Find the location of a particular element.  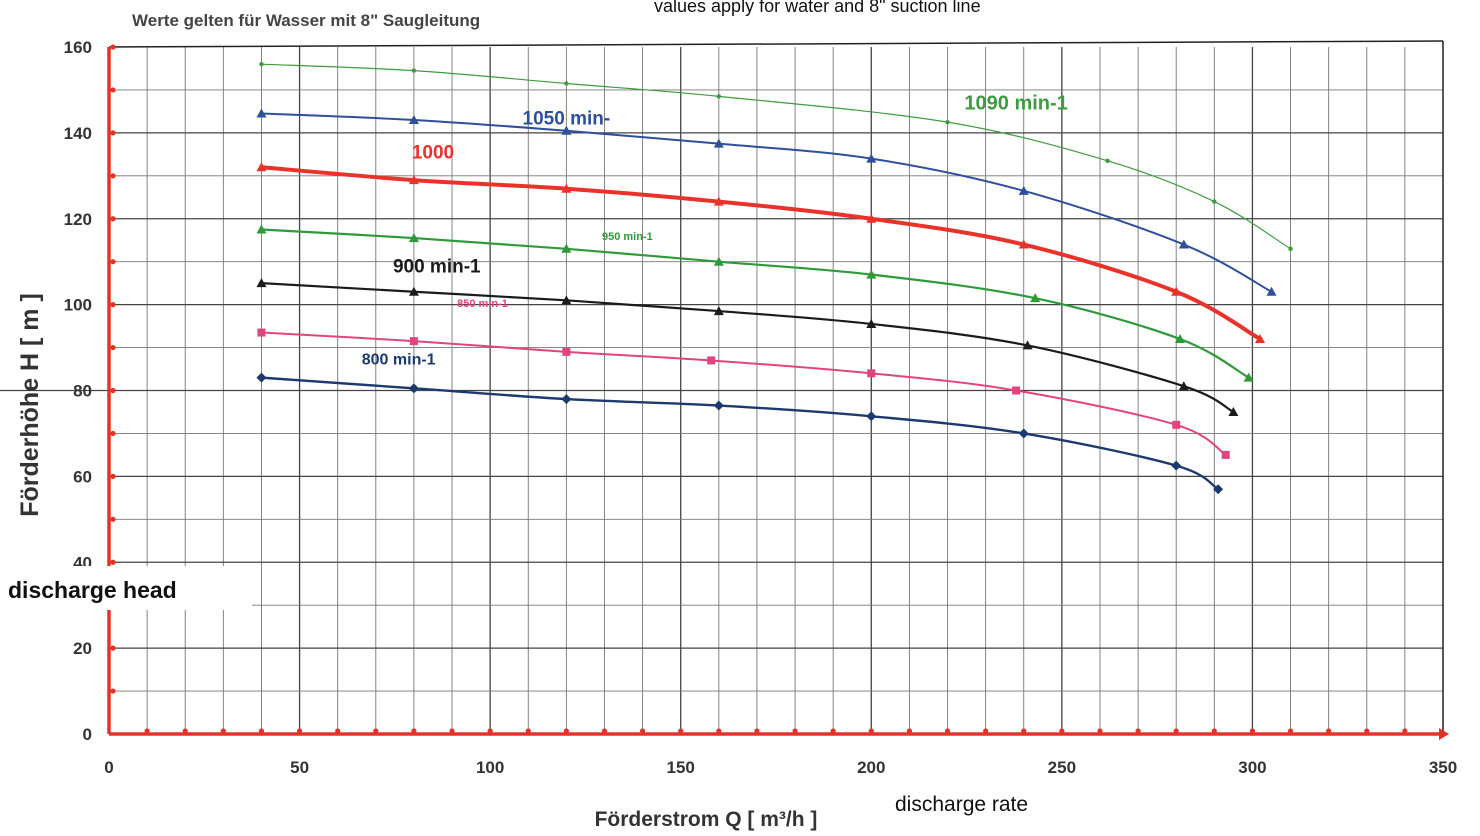

x-tick-label: 100 is located at coordinates (490, 767).